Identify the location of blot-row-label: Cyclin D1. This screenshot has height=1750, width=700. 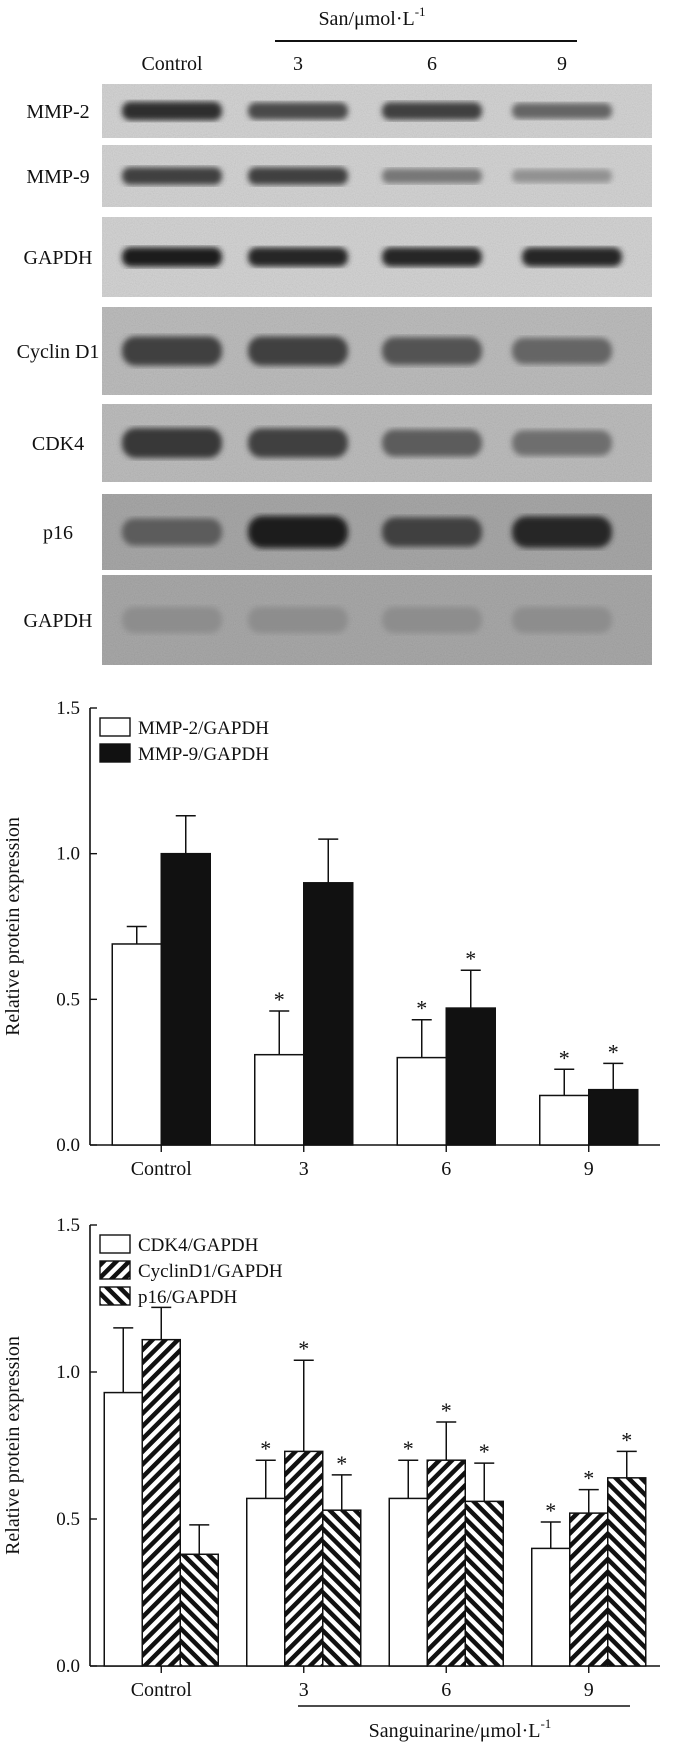
(58, 352).